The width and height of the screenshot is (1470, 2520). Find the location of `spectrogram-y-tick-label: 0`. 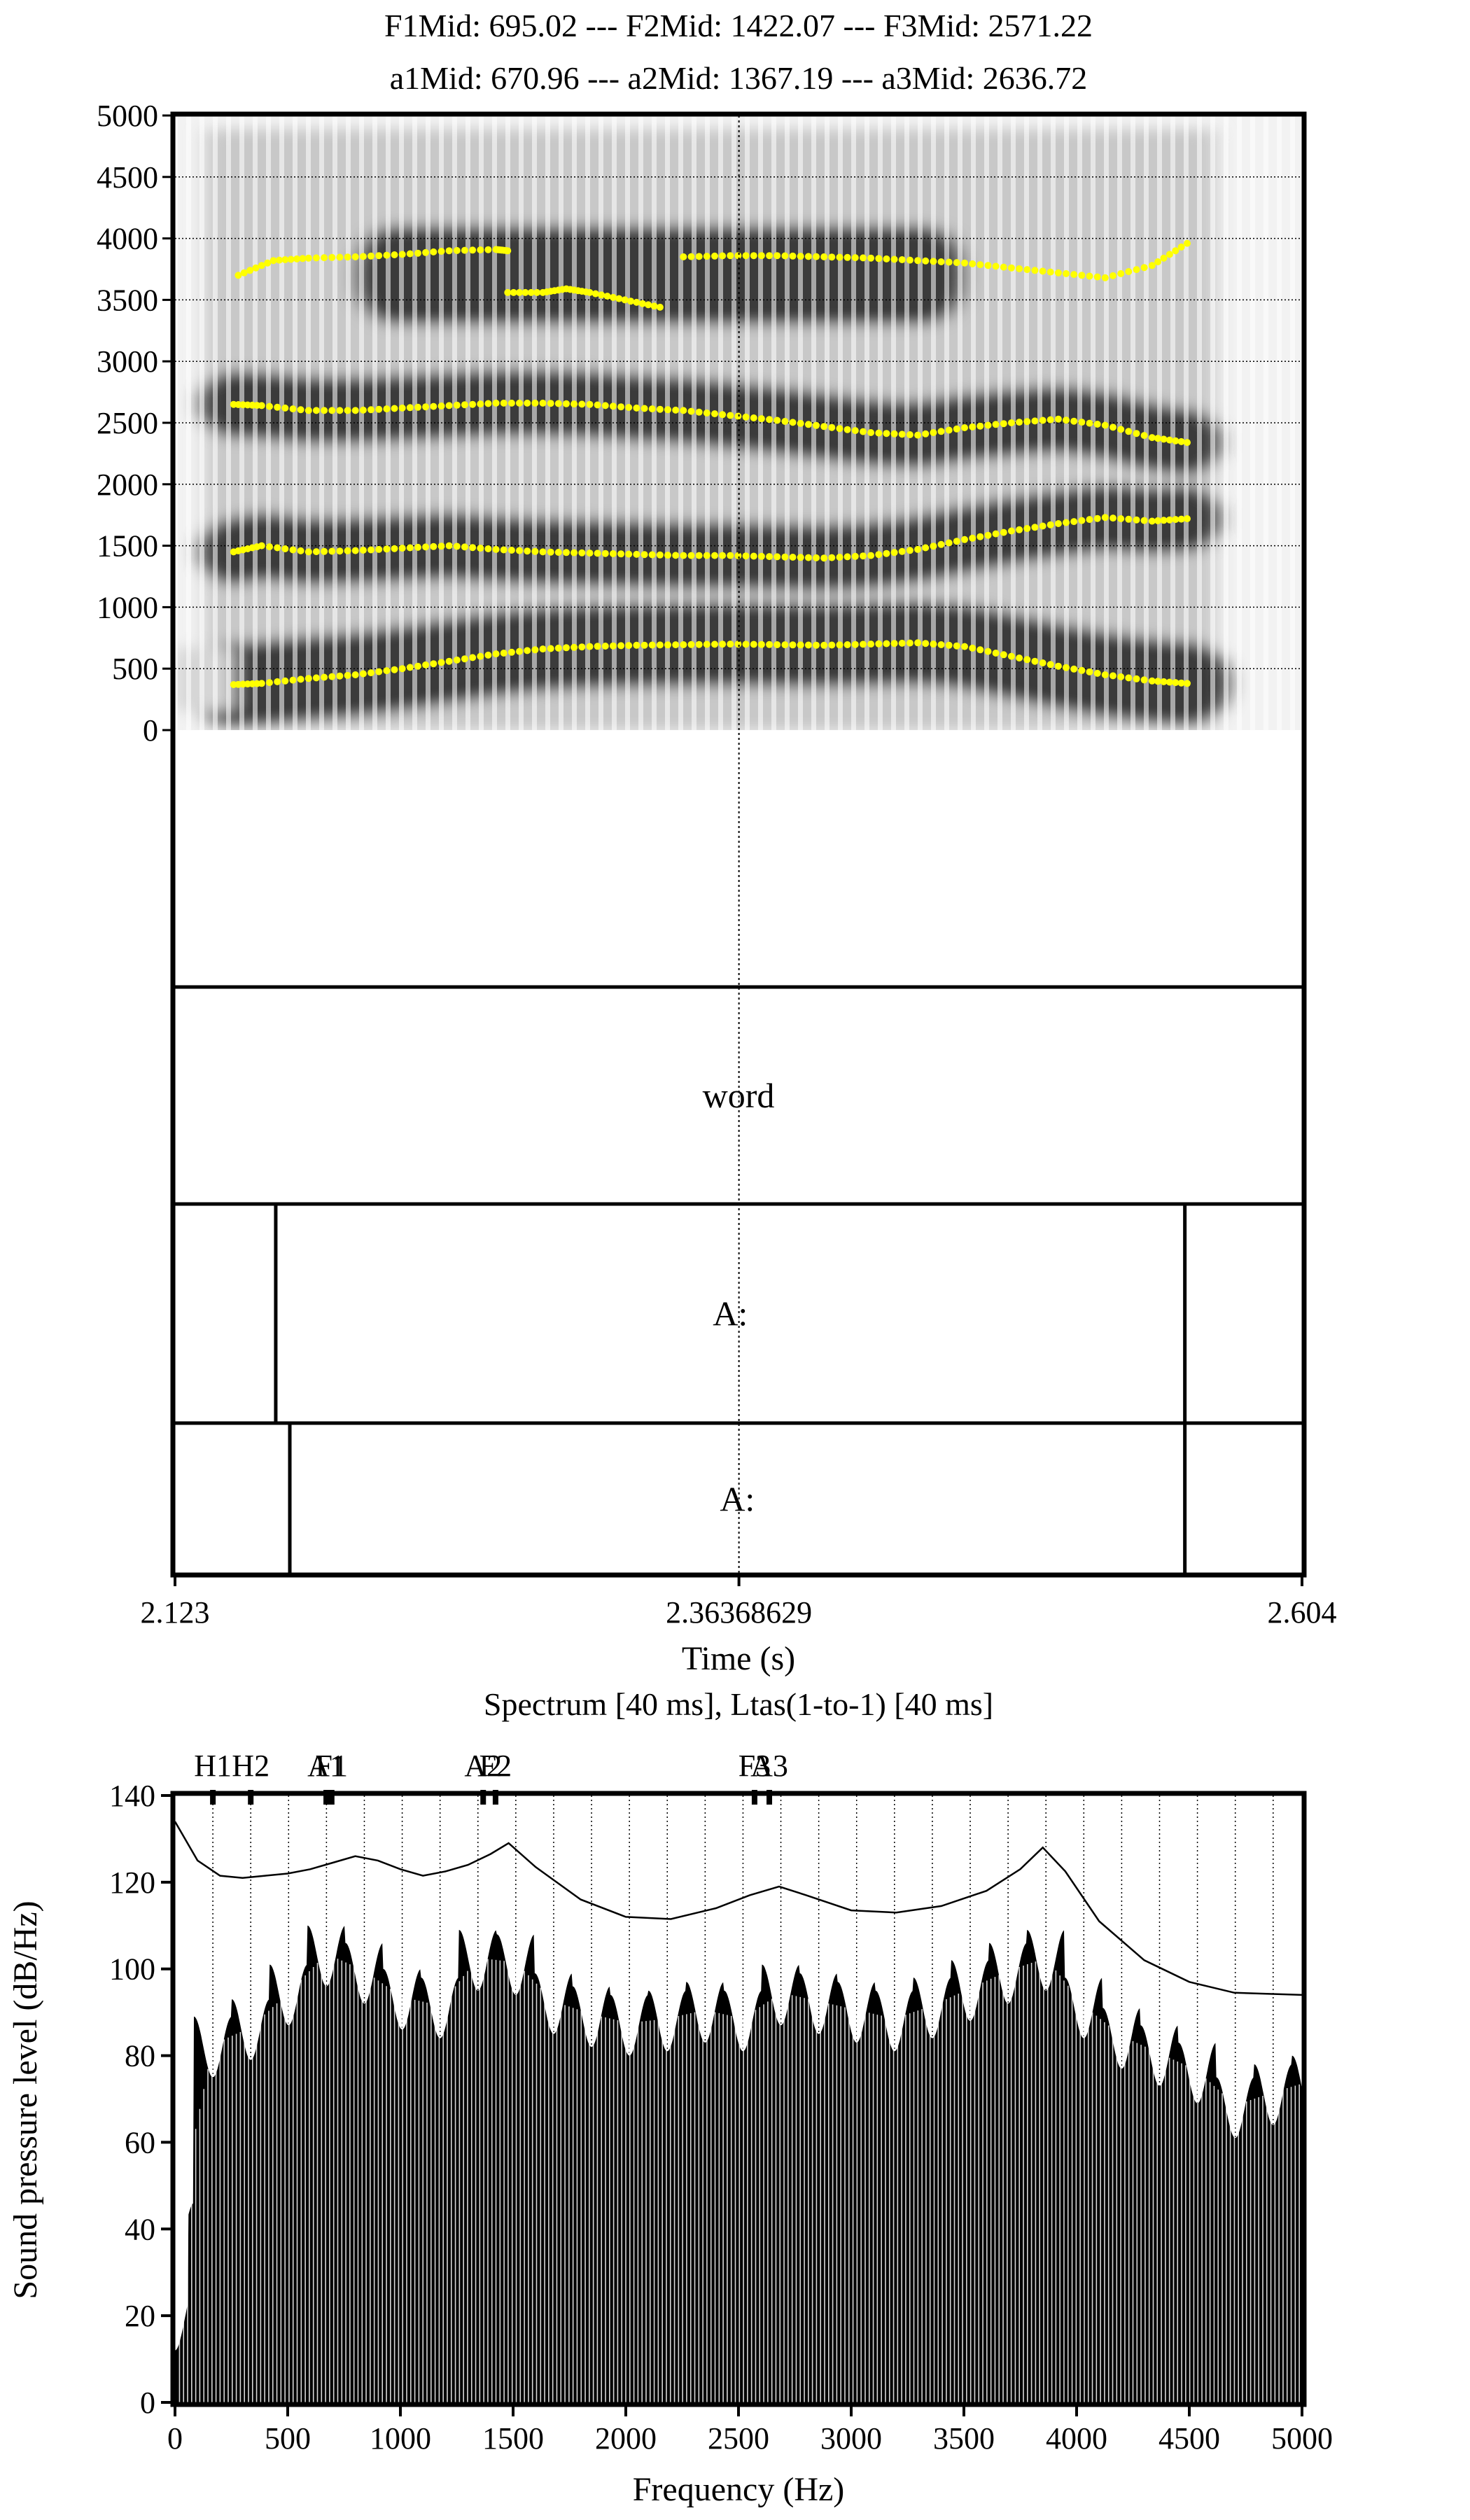

spectrogram-y-tick-label: 0 is located at coordinates (150, 730).